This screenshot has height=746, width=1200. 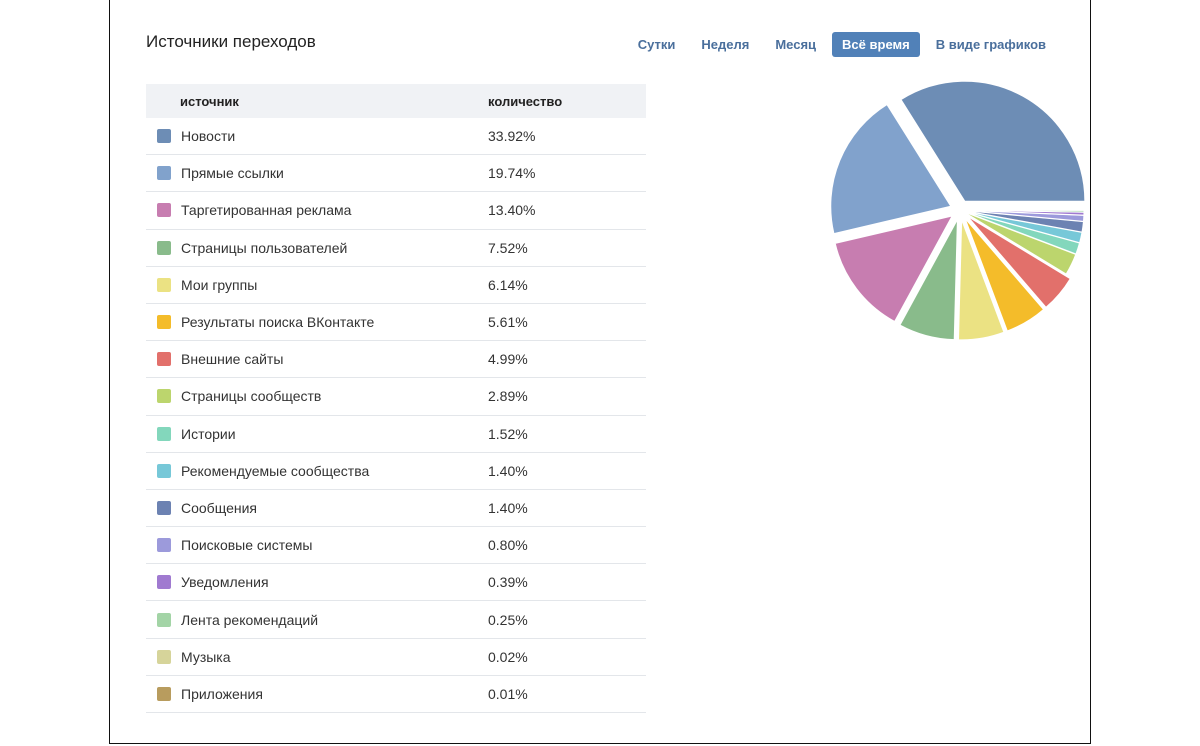 What do you see at coordinates (876, 44) in the screenshot?
I see `period-all-time-button: Всё время` at bounding box center [876, 44].